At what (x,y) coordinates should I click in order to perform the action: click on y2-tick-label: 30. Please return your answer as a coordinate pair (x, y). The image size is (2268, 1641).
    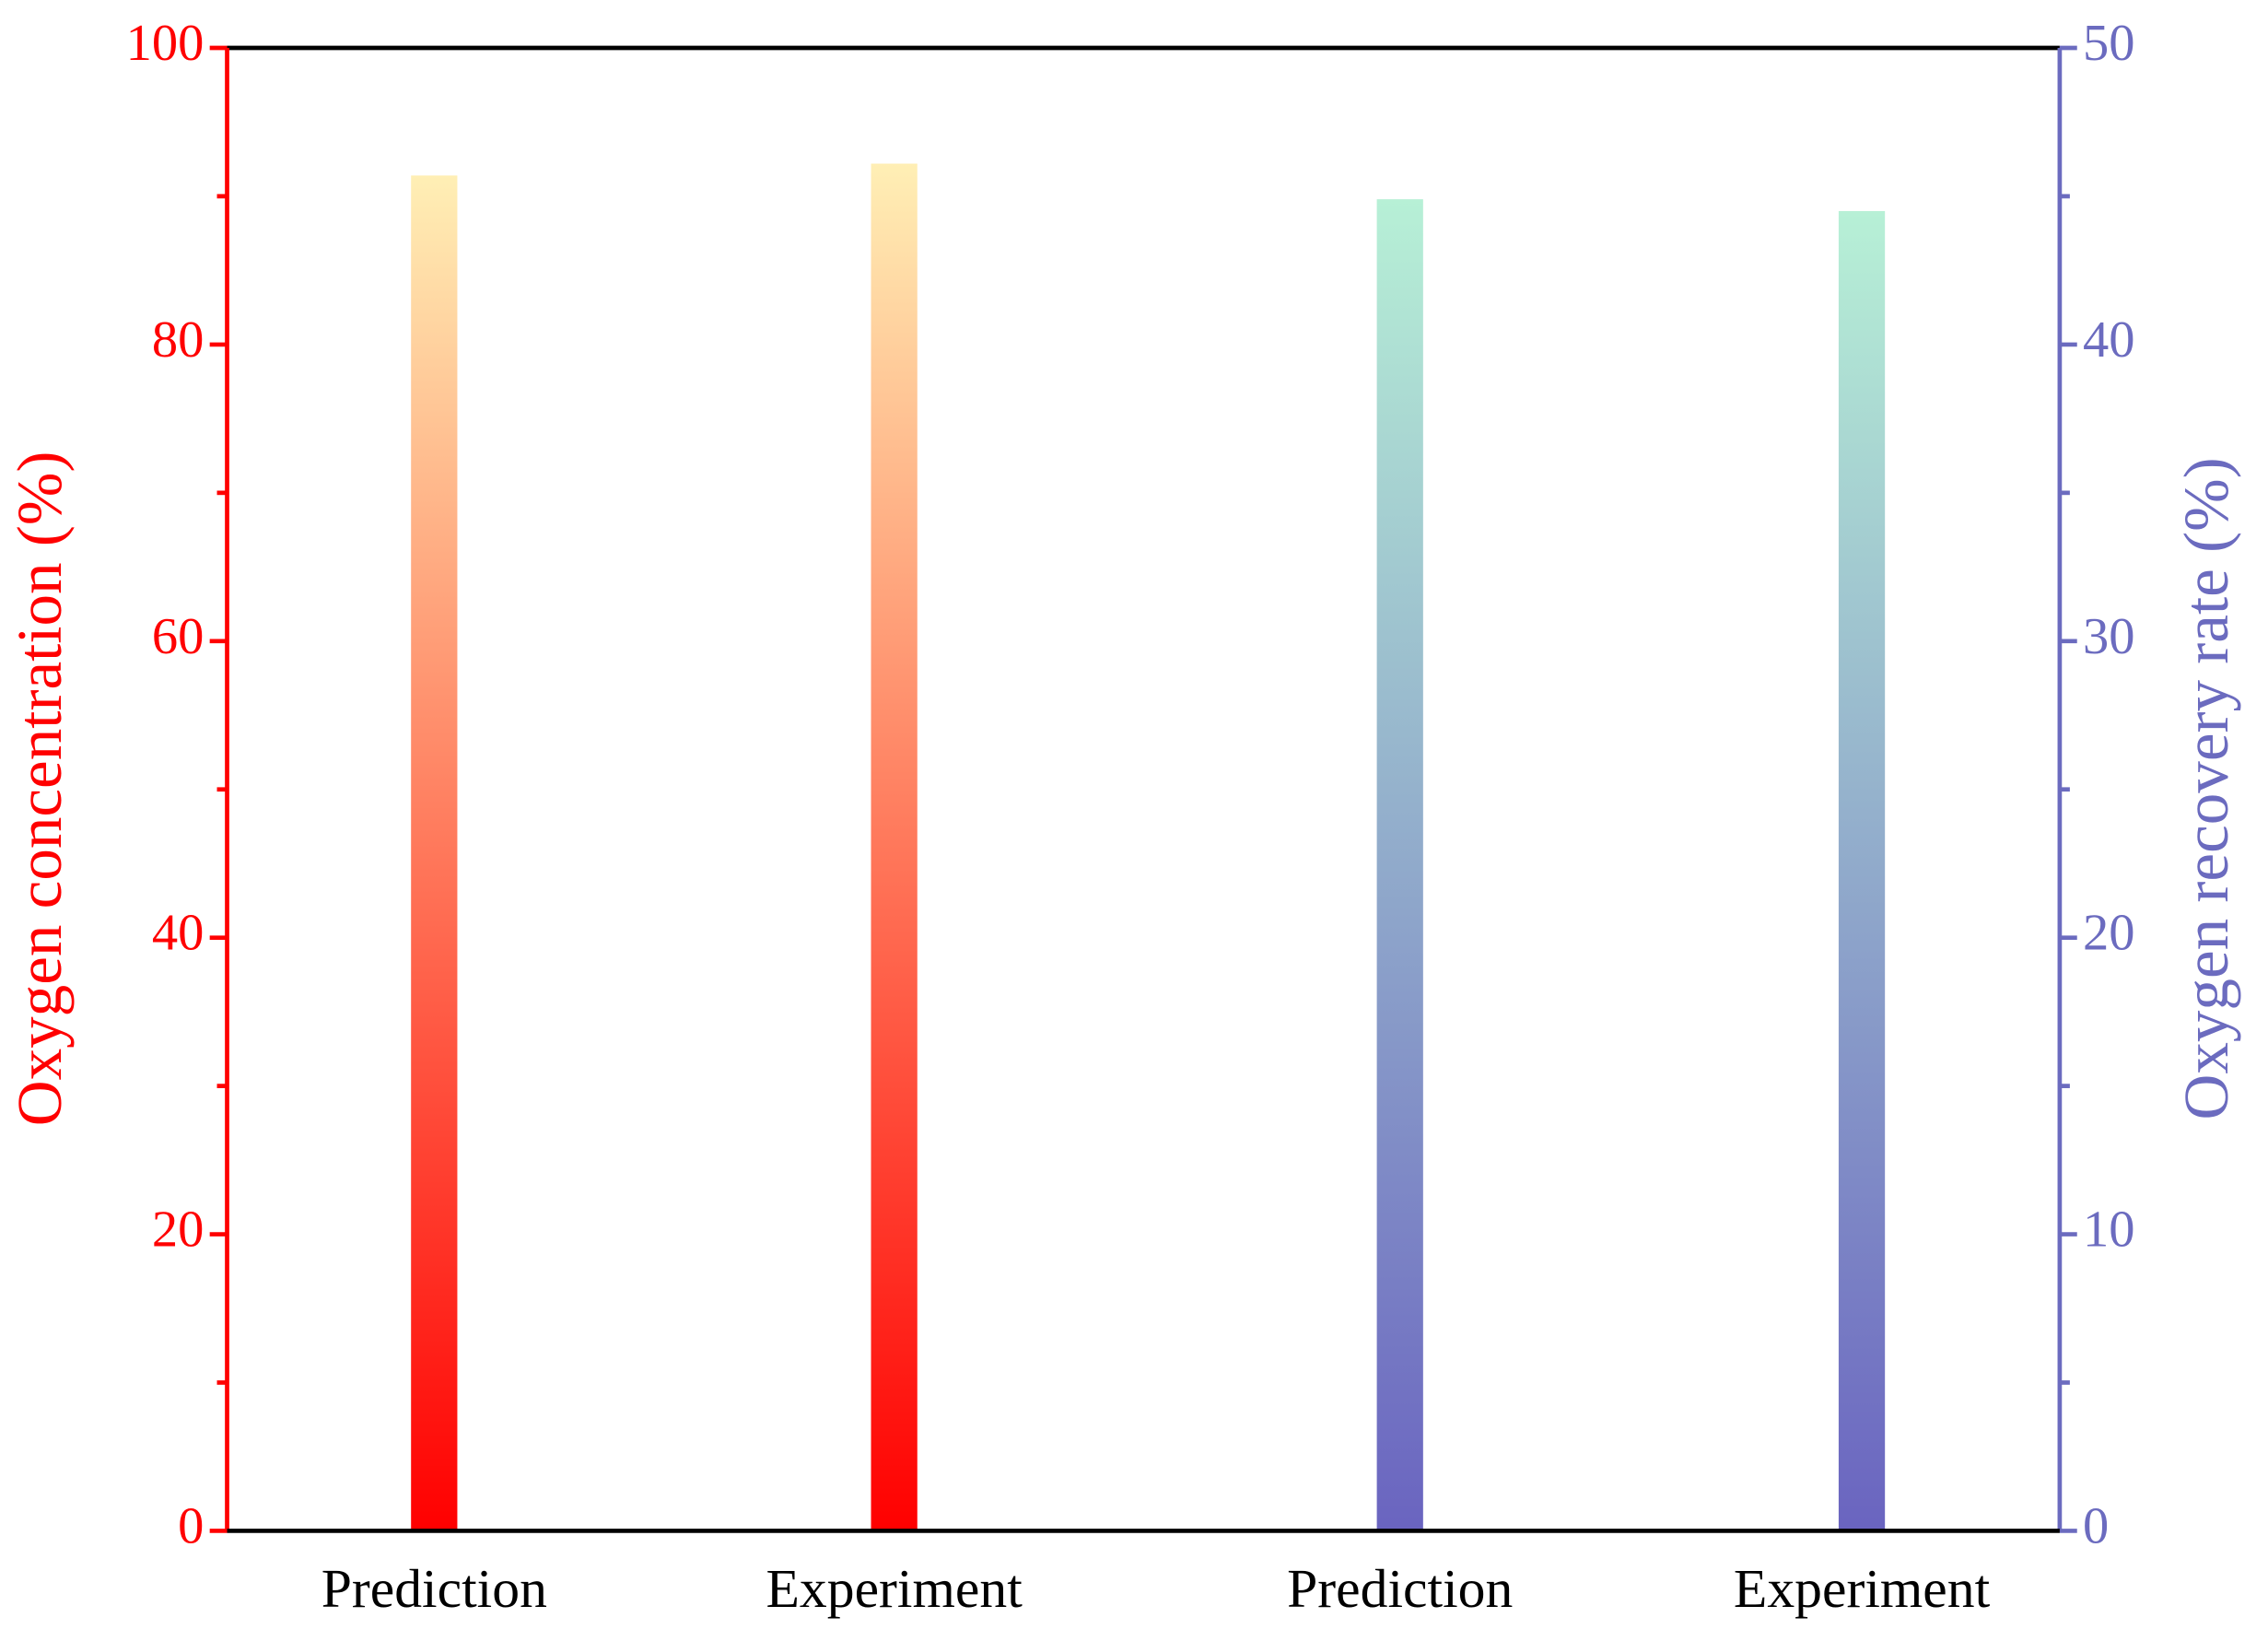
    Looking at the image, I should click on (2109, 637).